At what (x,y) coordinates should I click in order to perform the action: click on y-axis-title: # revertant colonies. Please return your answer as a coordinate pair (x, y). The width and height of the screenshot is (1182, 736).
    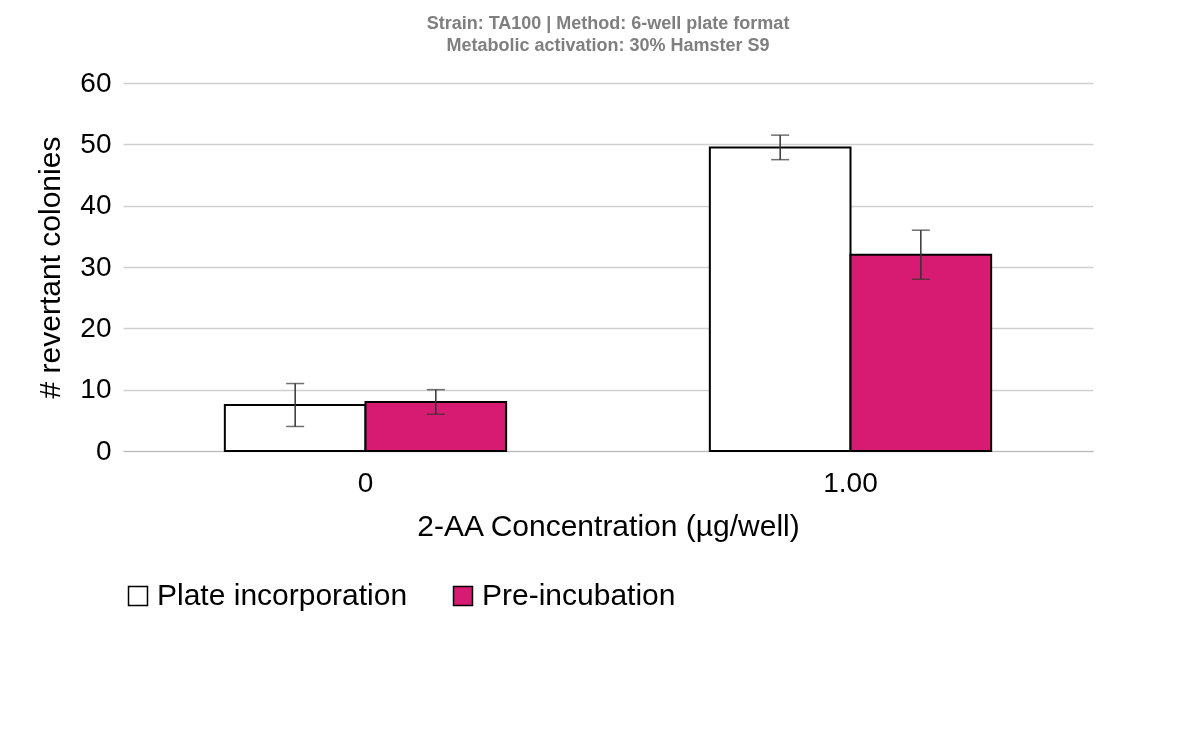
    Looking at the image, I should click on (50, 267).